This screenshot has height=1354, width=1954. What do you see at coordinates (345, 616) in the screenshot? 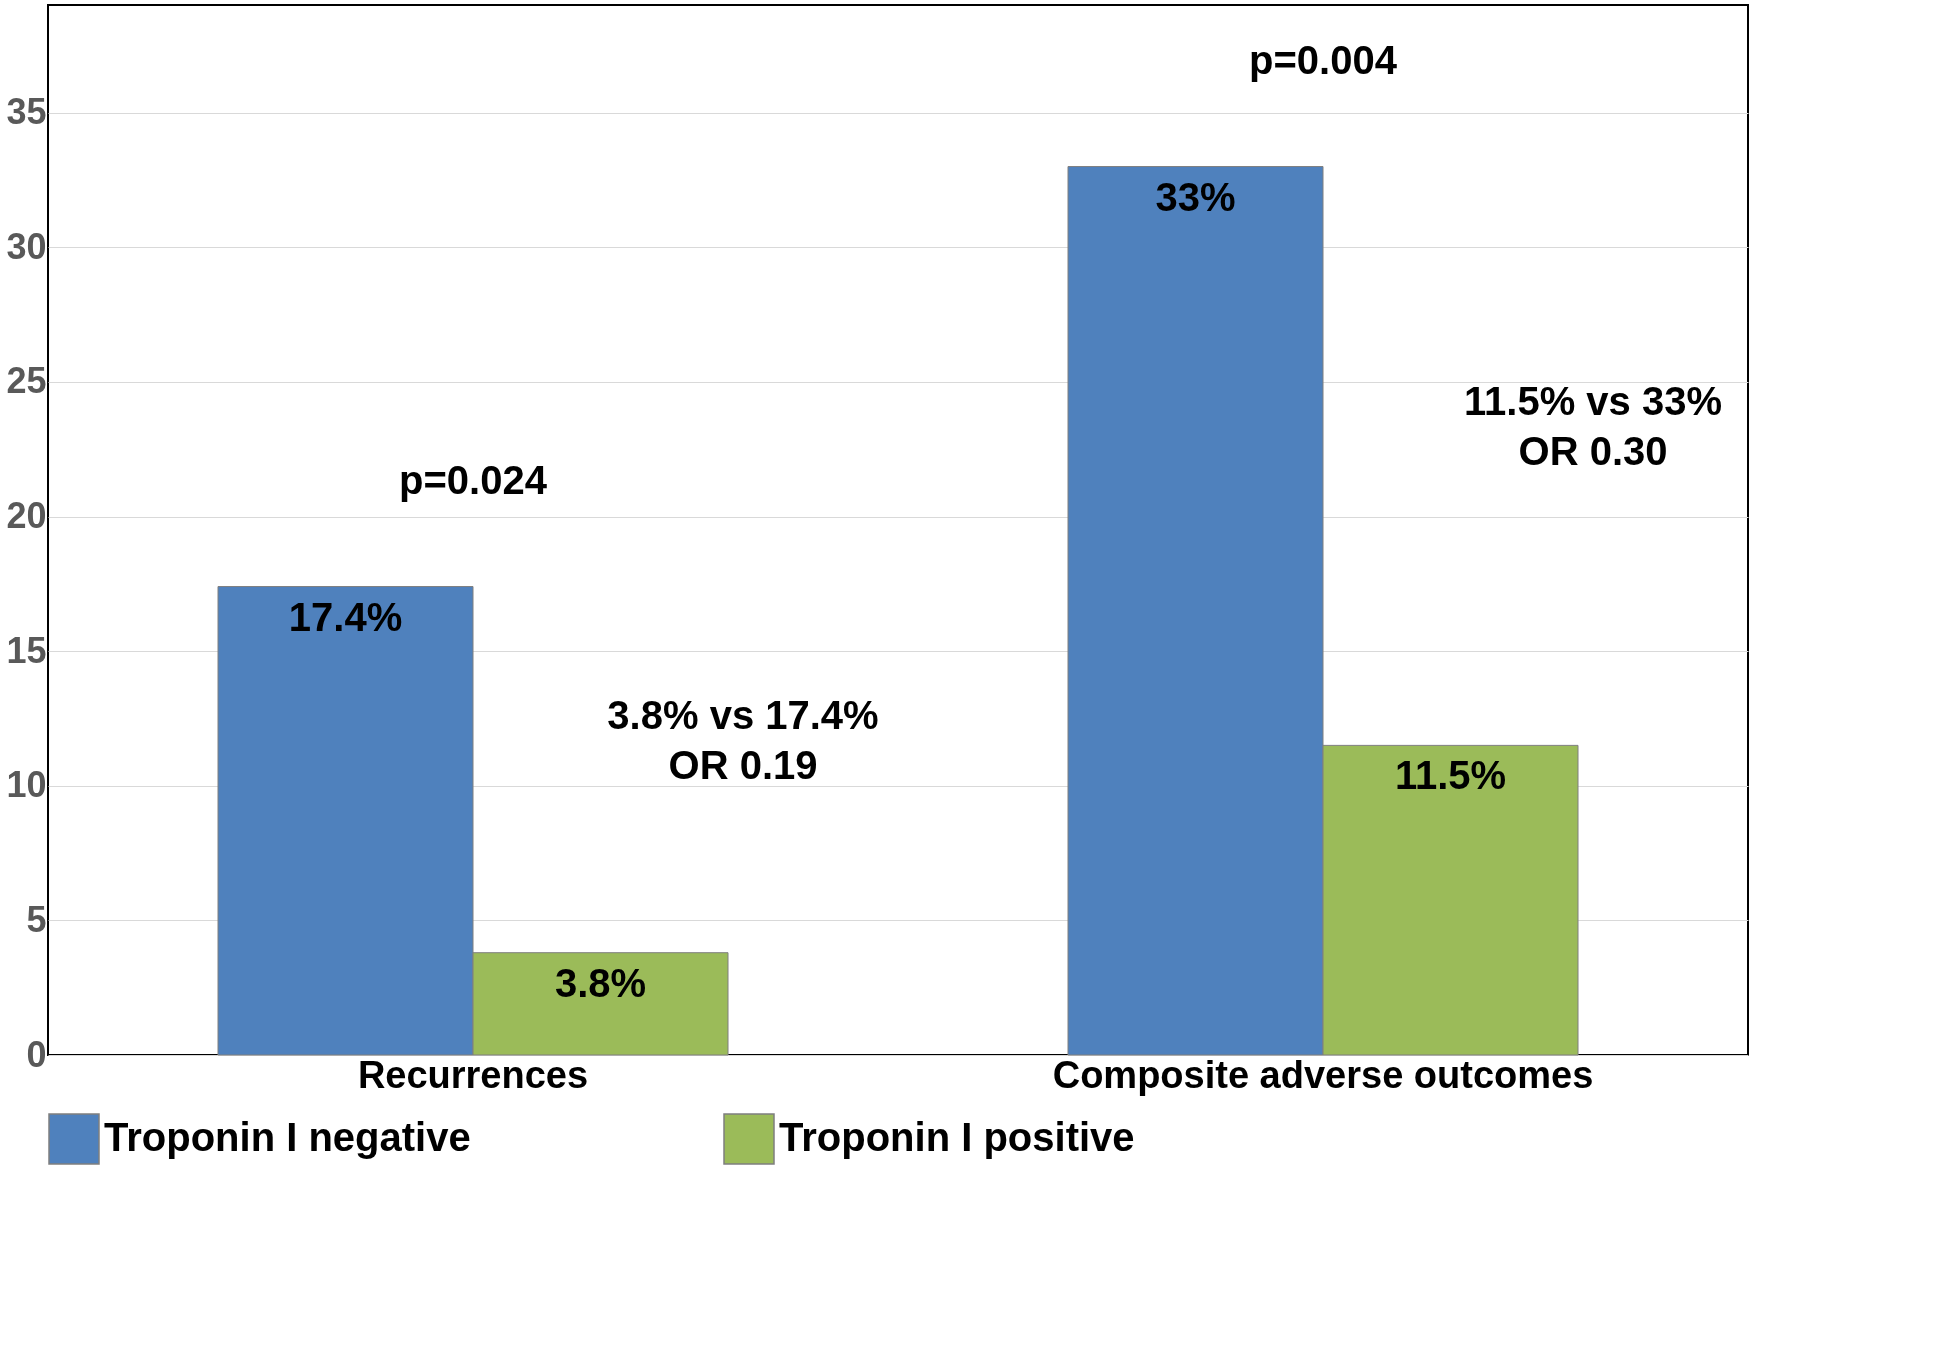
I see `data-label: 17.4%` at bounding box center [345, 616].